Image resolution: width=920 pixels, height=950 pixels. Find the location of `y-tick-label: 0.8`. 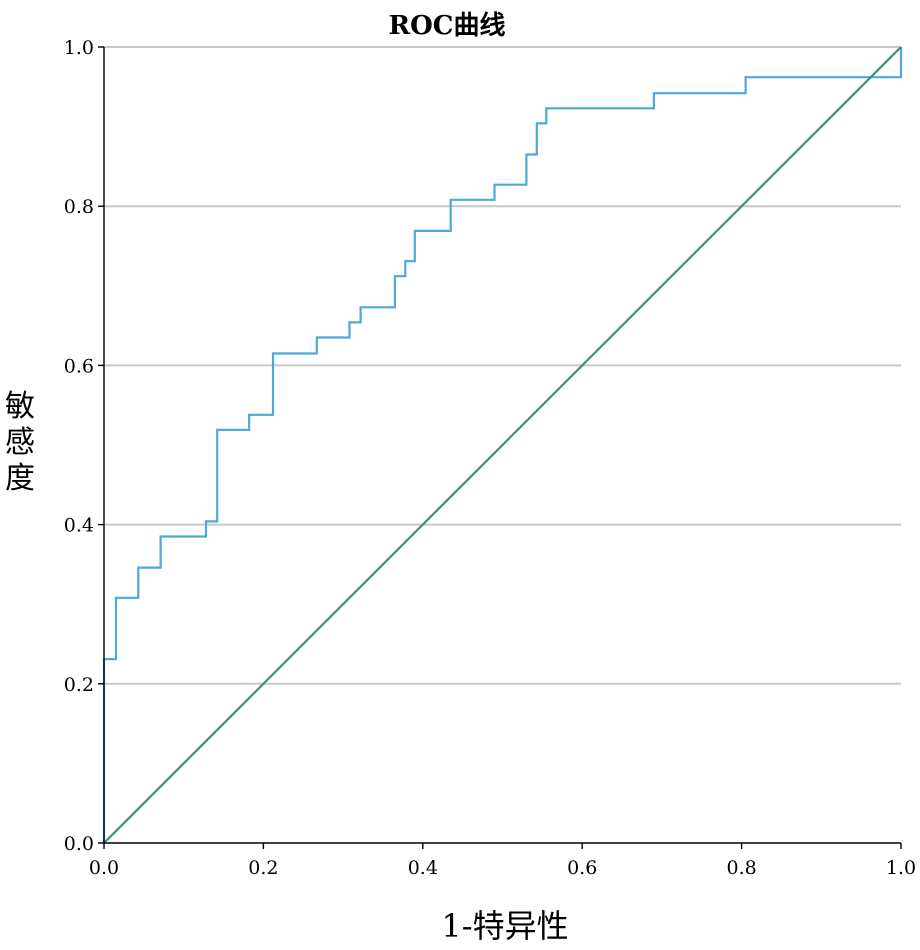

y-tick-label: 0.8 is located at coordinates (79, 207).